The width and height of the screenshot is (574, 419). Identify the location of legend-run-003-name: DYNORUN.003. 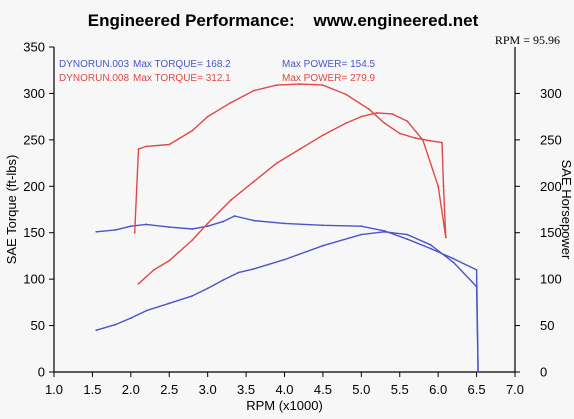
(94, 64).